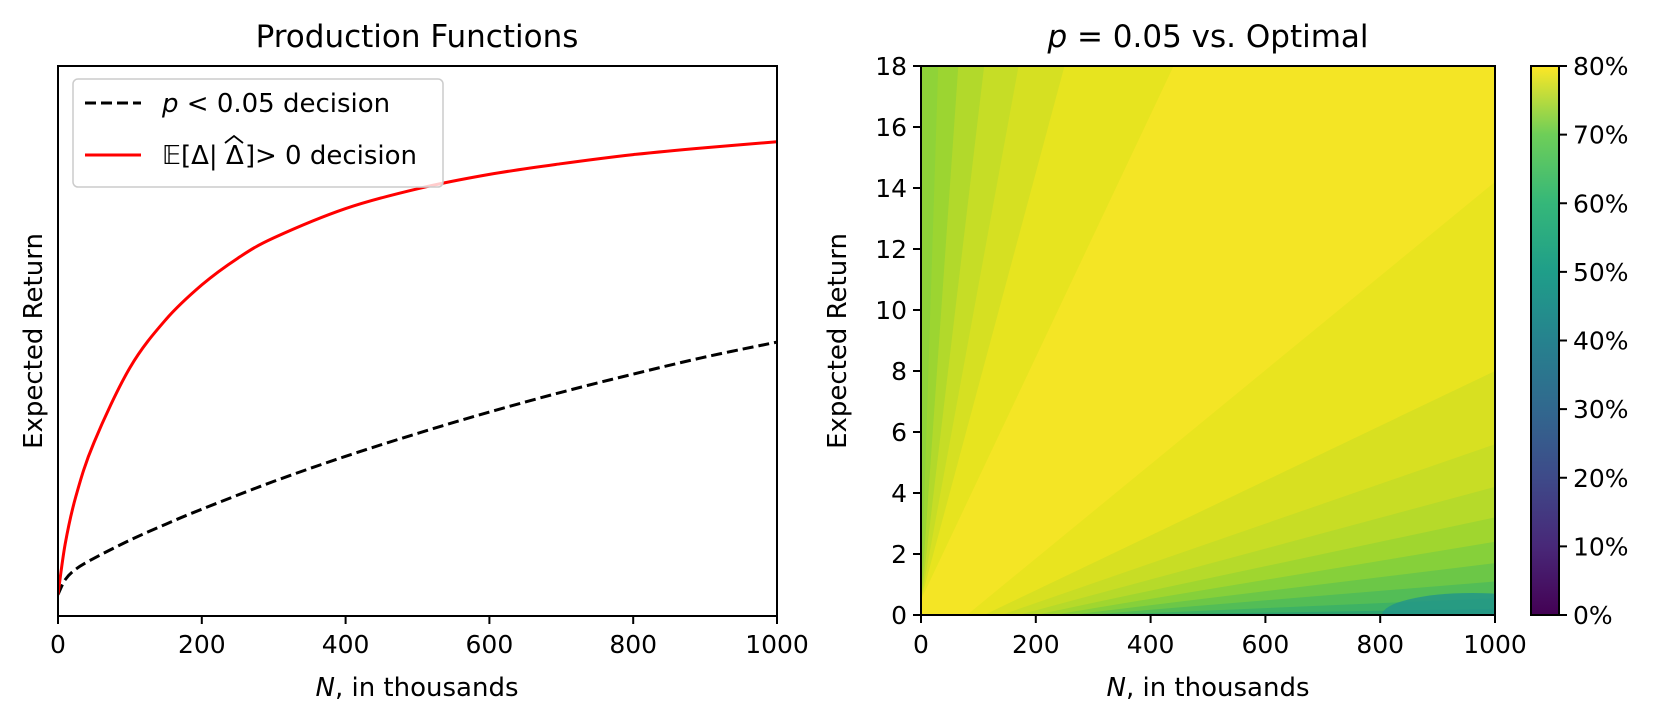 Image resolution: width=1661 pixels, height=726 pixels. Describe the element at coordinates (1438, 604) in the screenshot. I see `heatmap-contour-min` at that location.